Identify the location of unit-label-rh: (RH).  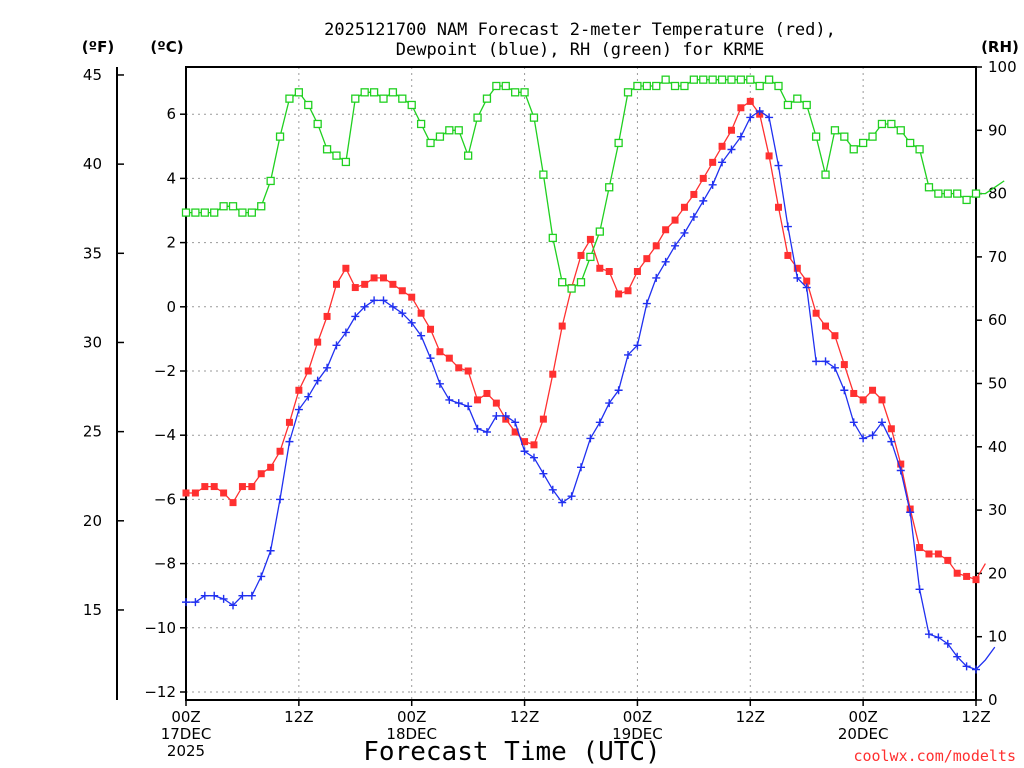
(1000, 47).